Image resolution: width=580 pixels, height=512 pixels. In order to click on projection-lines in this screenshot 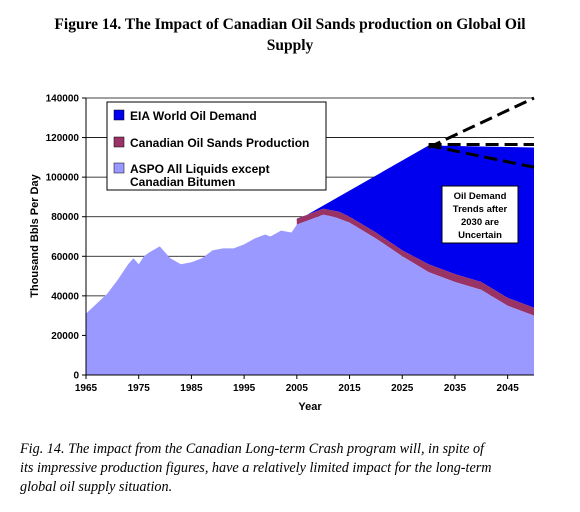, I will do `click(481, 132)`.